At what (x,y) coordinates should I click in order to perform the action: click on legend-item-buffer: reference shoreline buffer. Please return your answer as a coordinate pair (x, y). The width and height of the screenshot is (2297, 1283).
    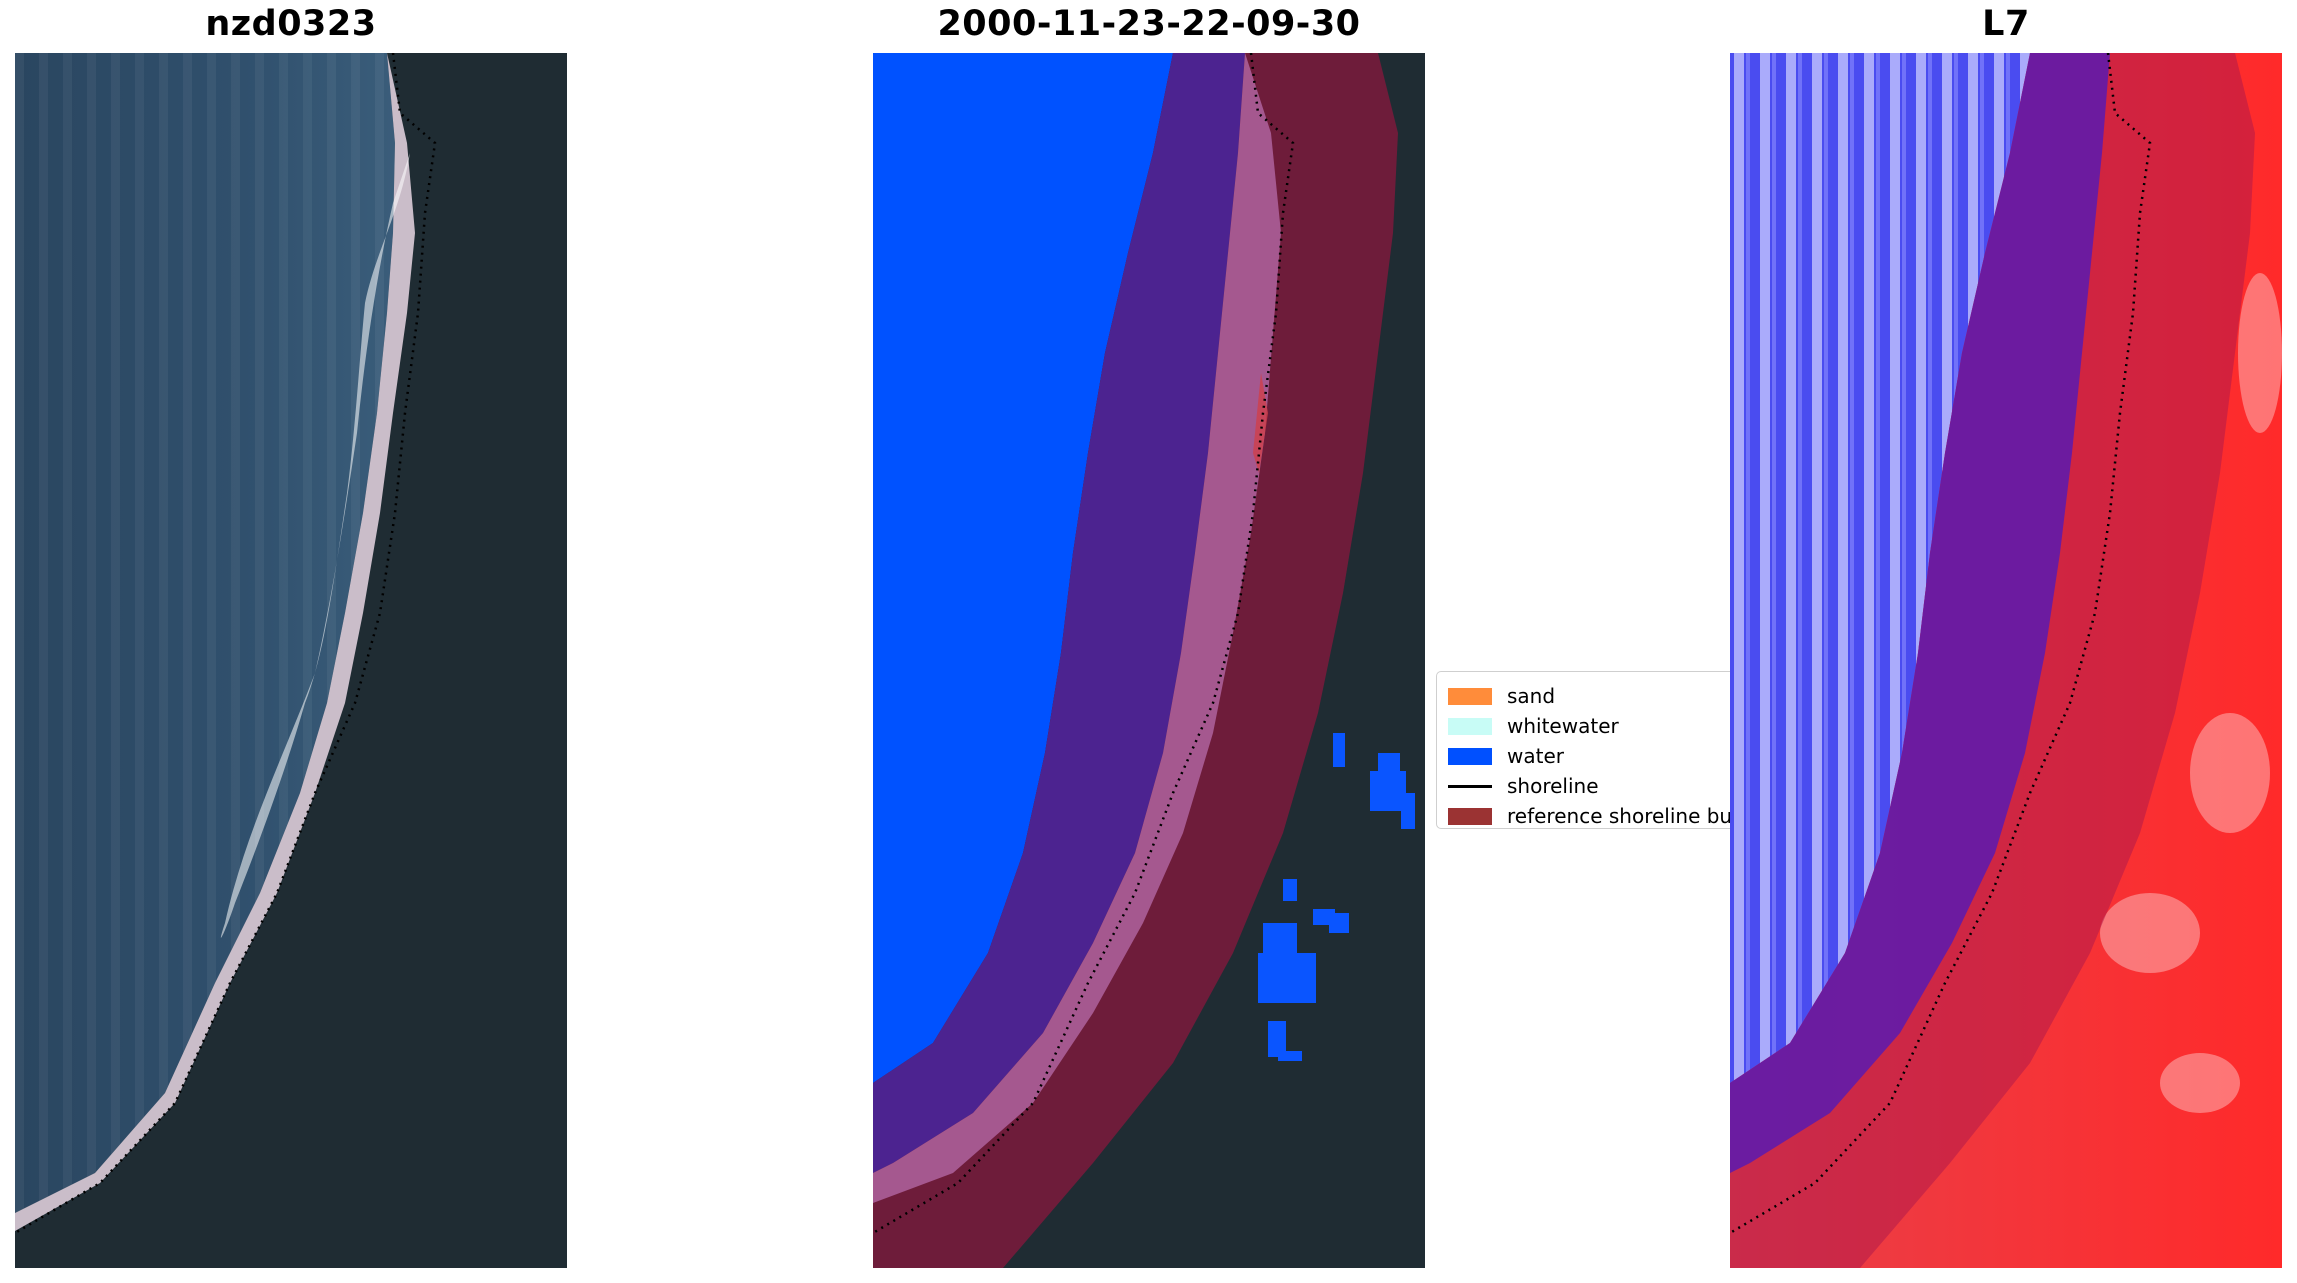
    Looking at the image, I should click on (1586, 814).